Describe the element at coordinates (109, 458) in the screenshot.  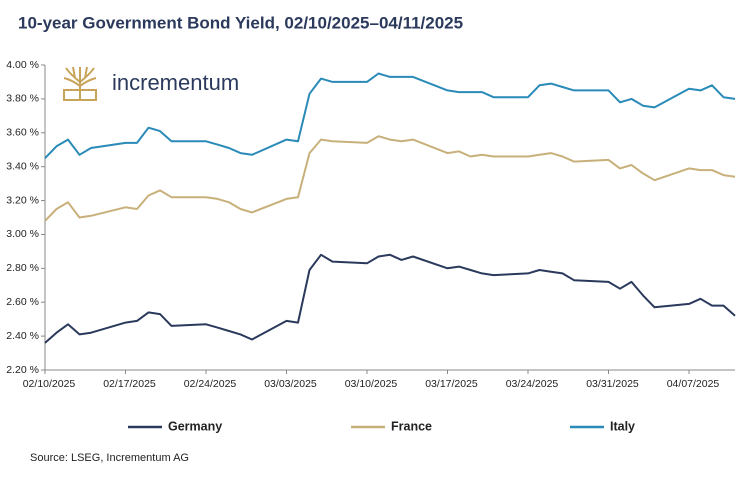
I see `source-note: Source: LSEG, Incrementum AG` at that location.